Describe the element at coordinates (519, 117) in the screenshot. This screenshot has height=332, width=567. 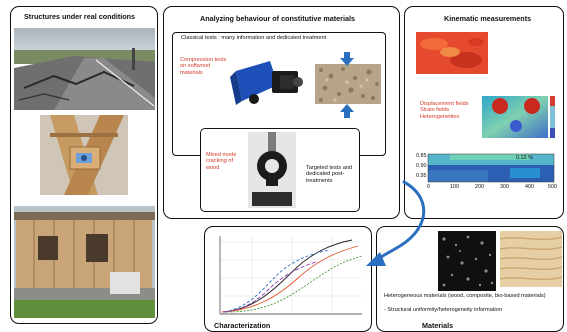
I see `displacement-field-map` at that location.